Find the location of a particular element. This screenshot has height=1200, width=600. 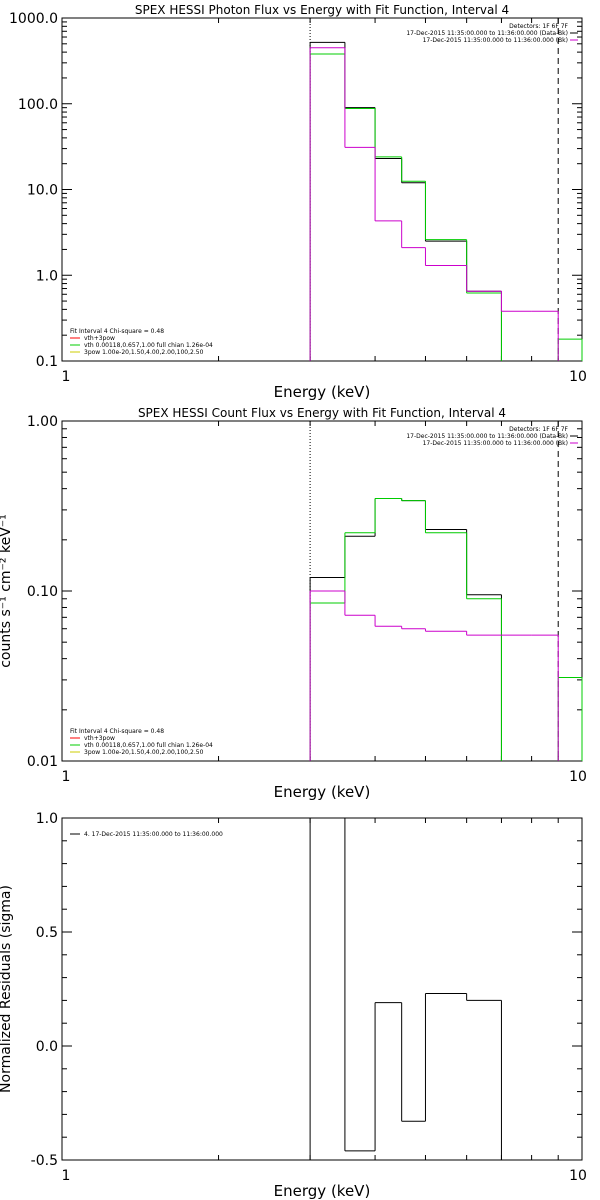

y-axis-label: Normalized Residuals (sigma) is located at coordinates (7, 989).